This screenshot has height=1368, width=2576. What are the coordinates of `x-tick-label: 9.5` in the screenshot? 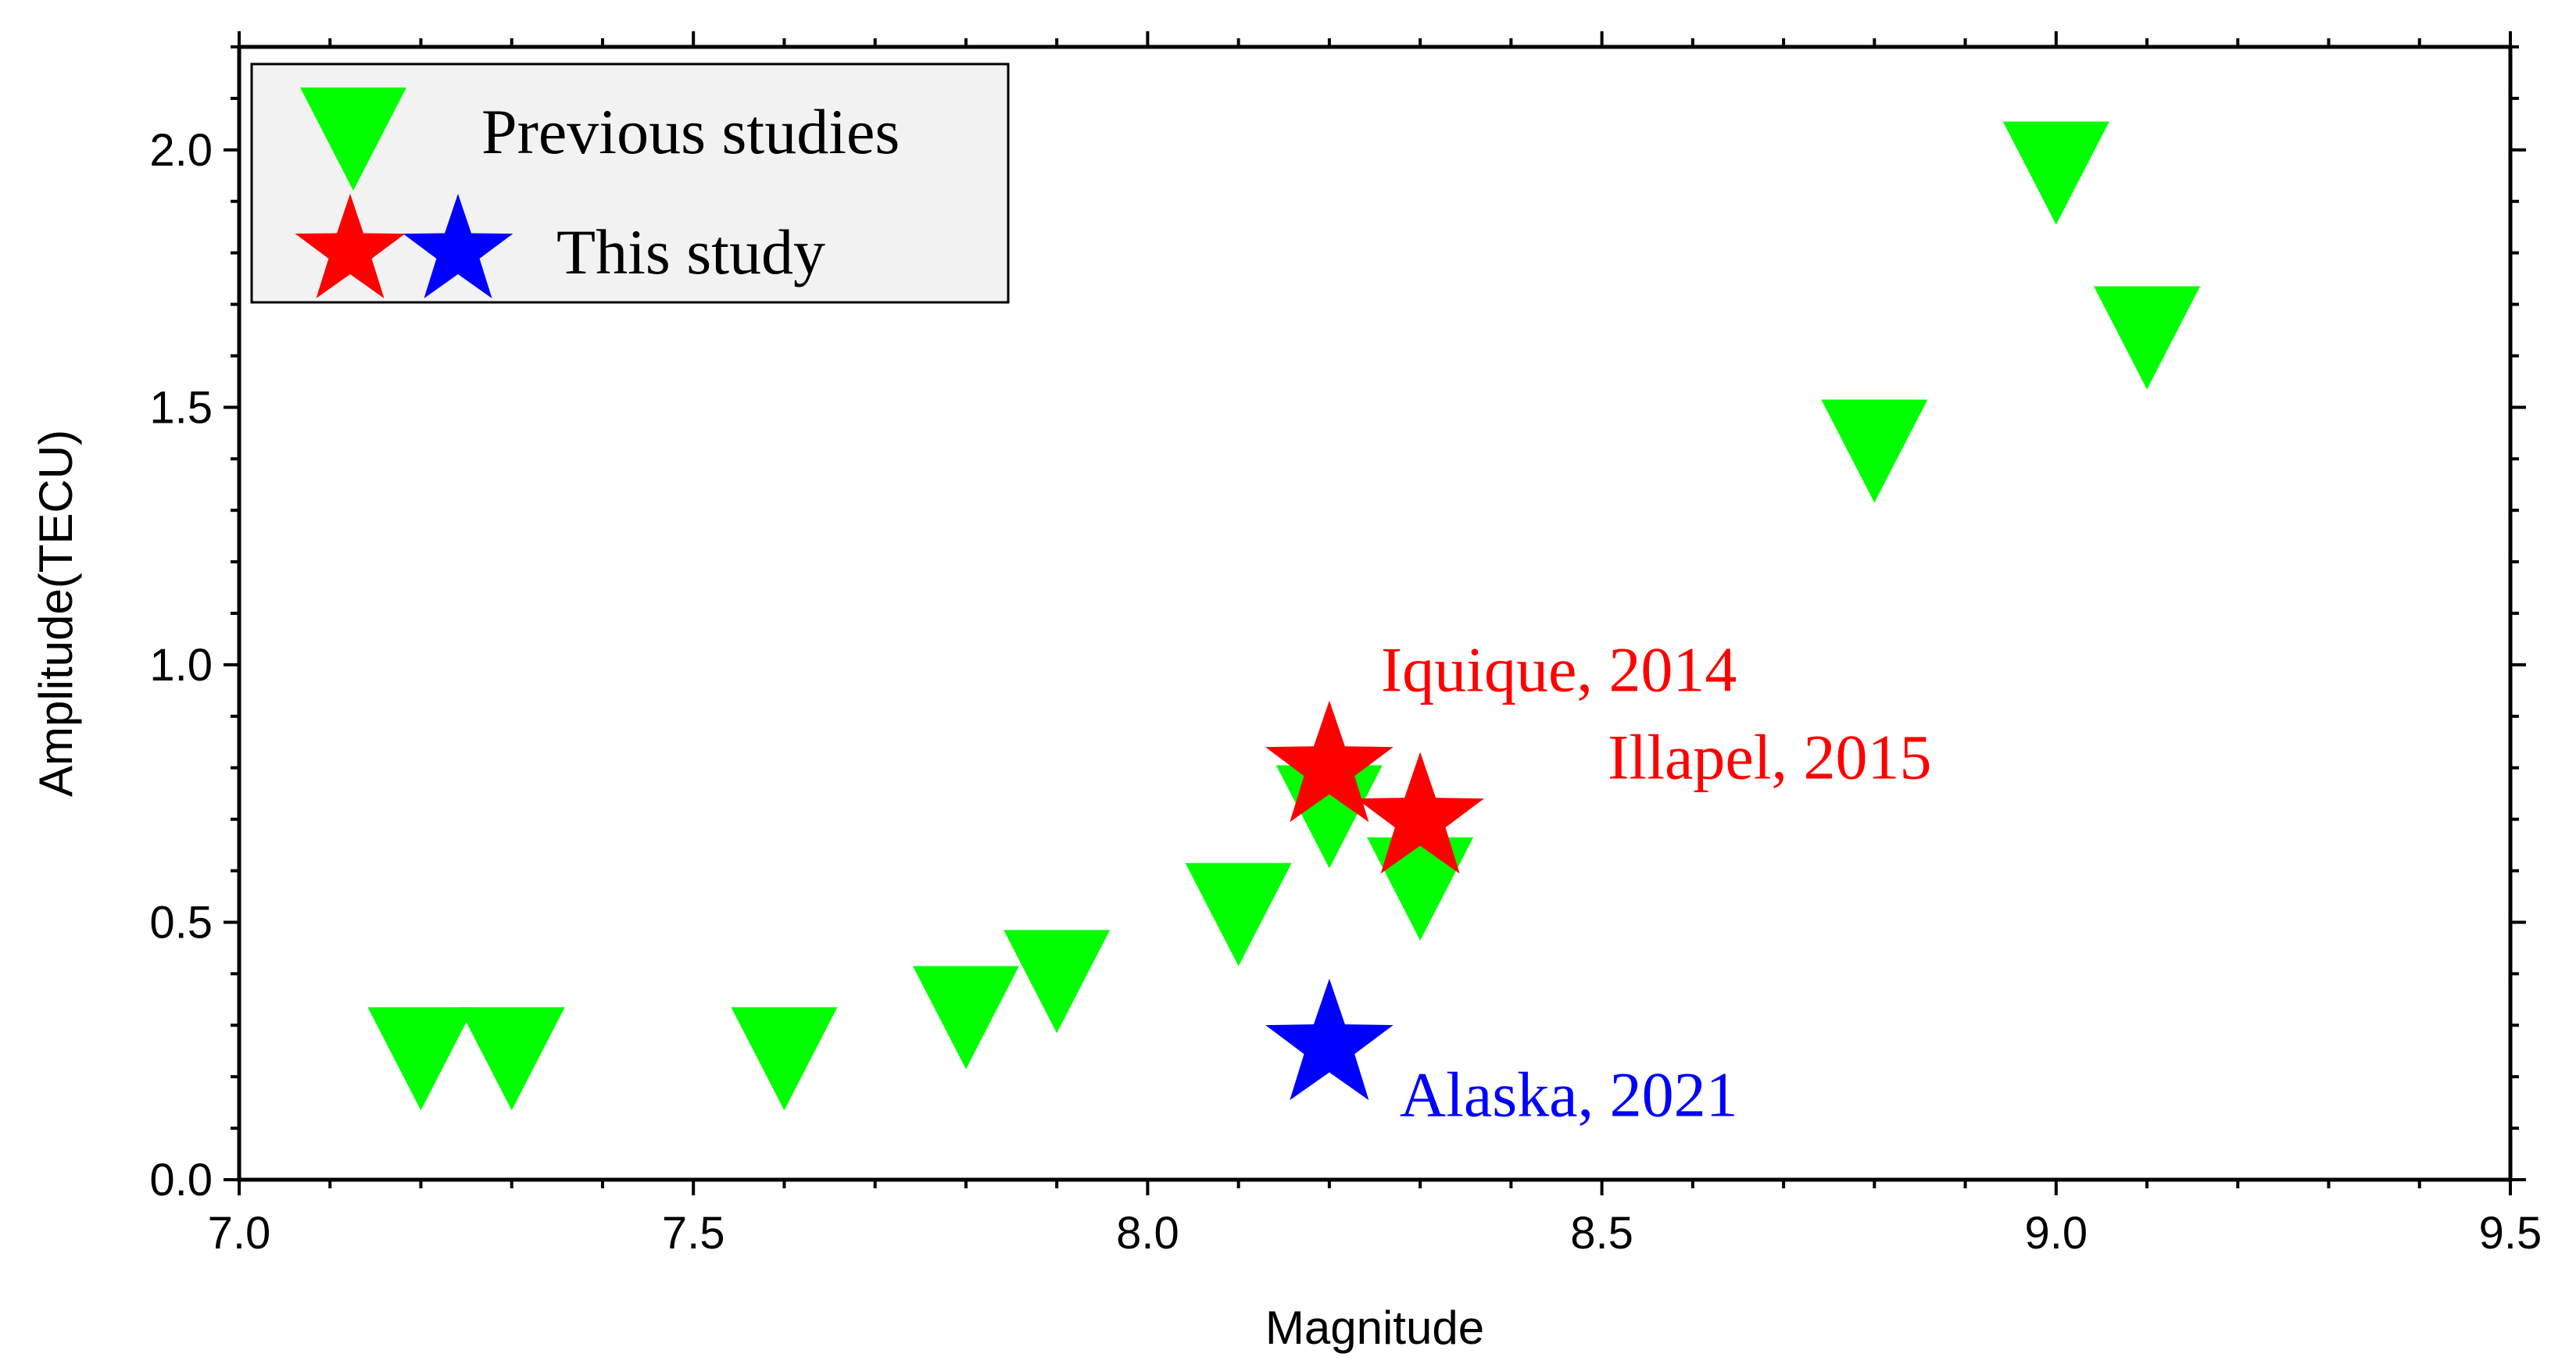 It's located at (2510, 1233).